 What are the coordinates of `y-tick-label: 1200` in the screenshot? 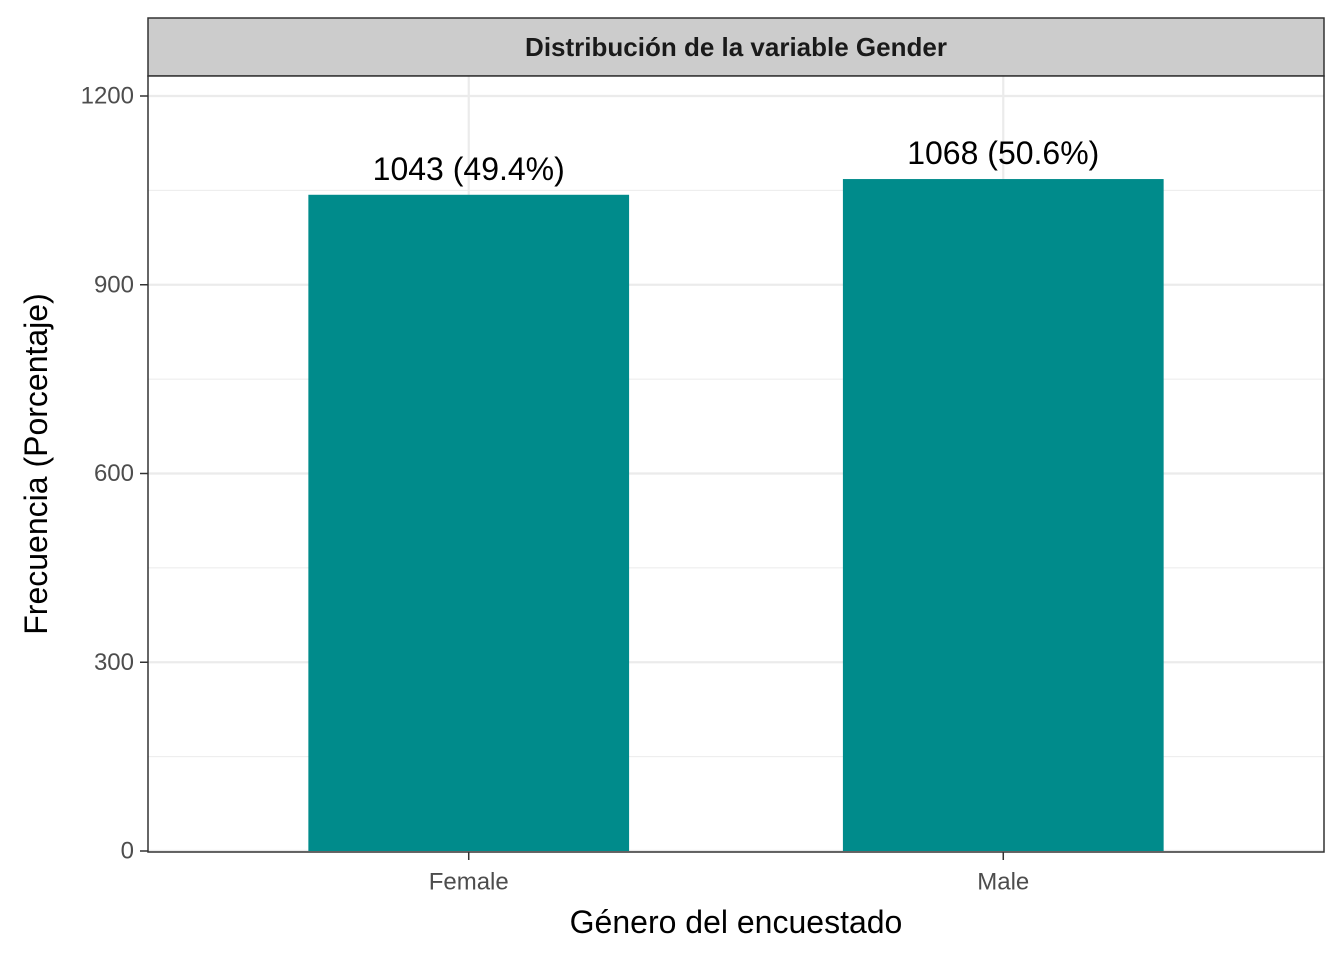 It's located at (107, 96).